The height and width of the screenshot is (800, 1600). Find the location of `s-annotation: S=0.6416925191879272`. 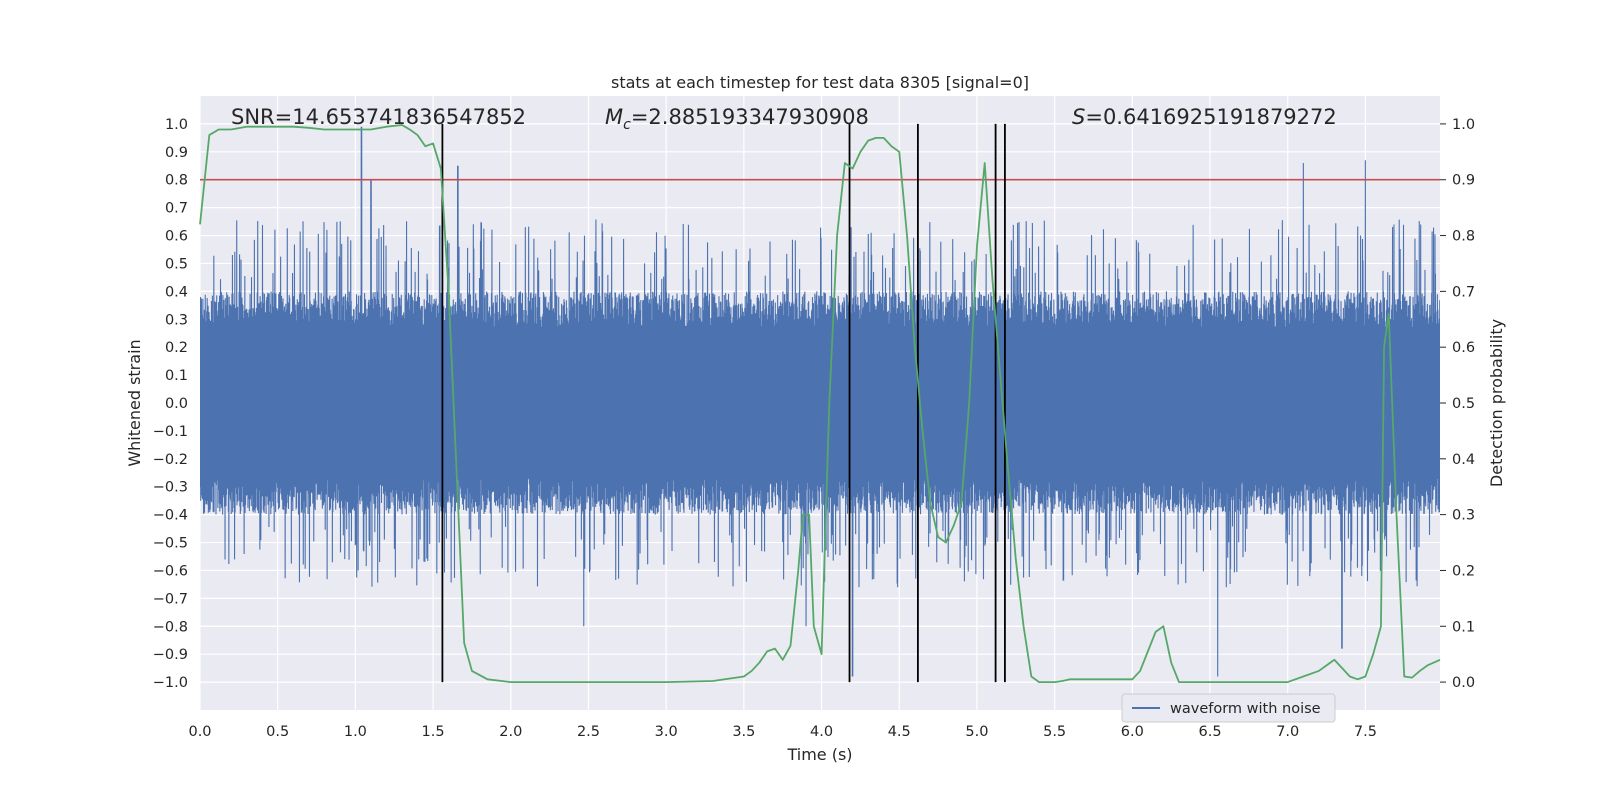

s-annotation: S=0.6416925191879272 is located at coordinates (1204, 117).